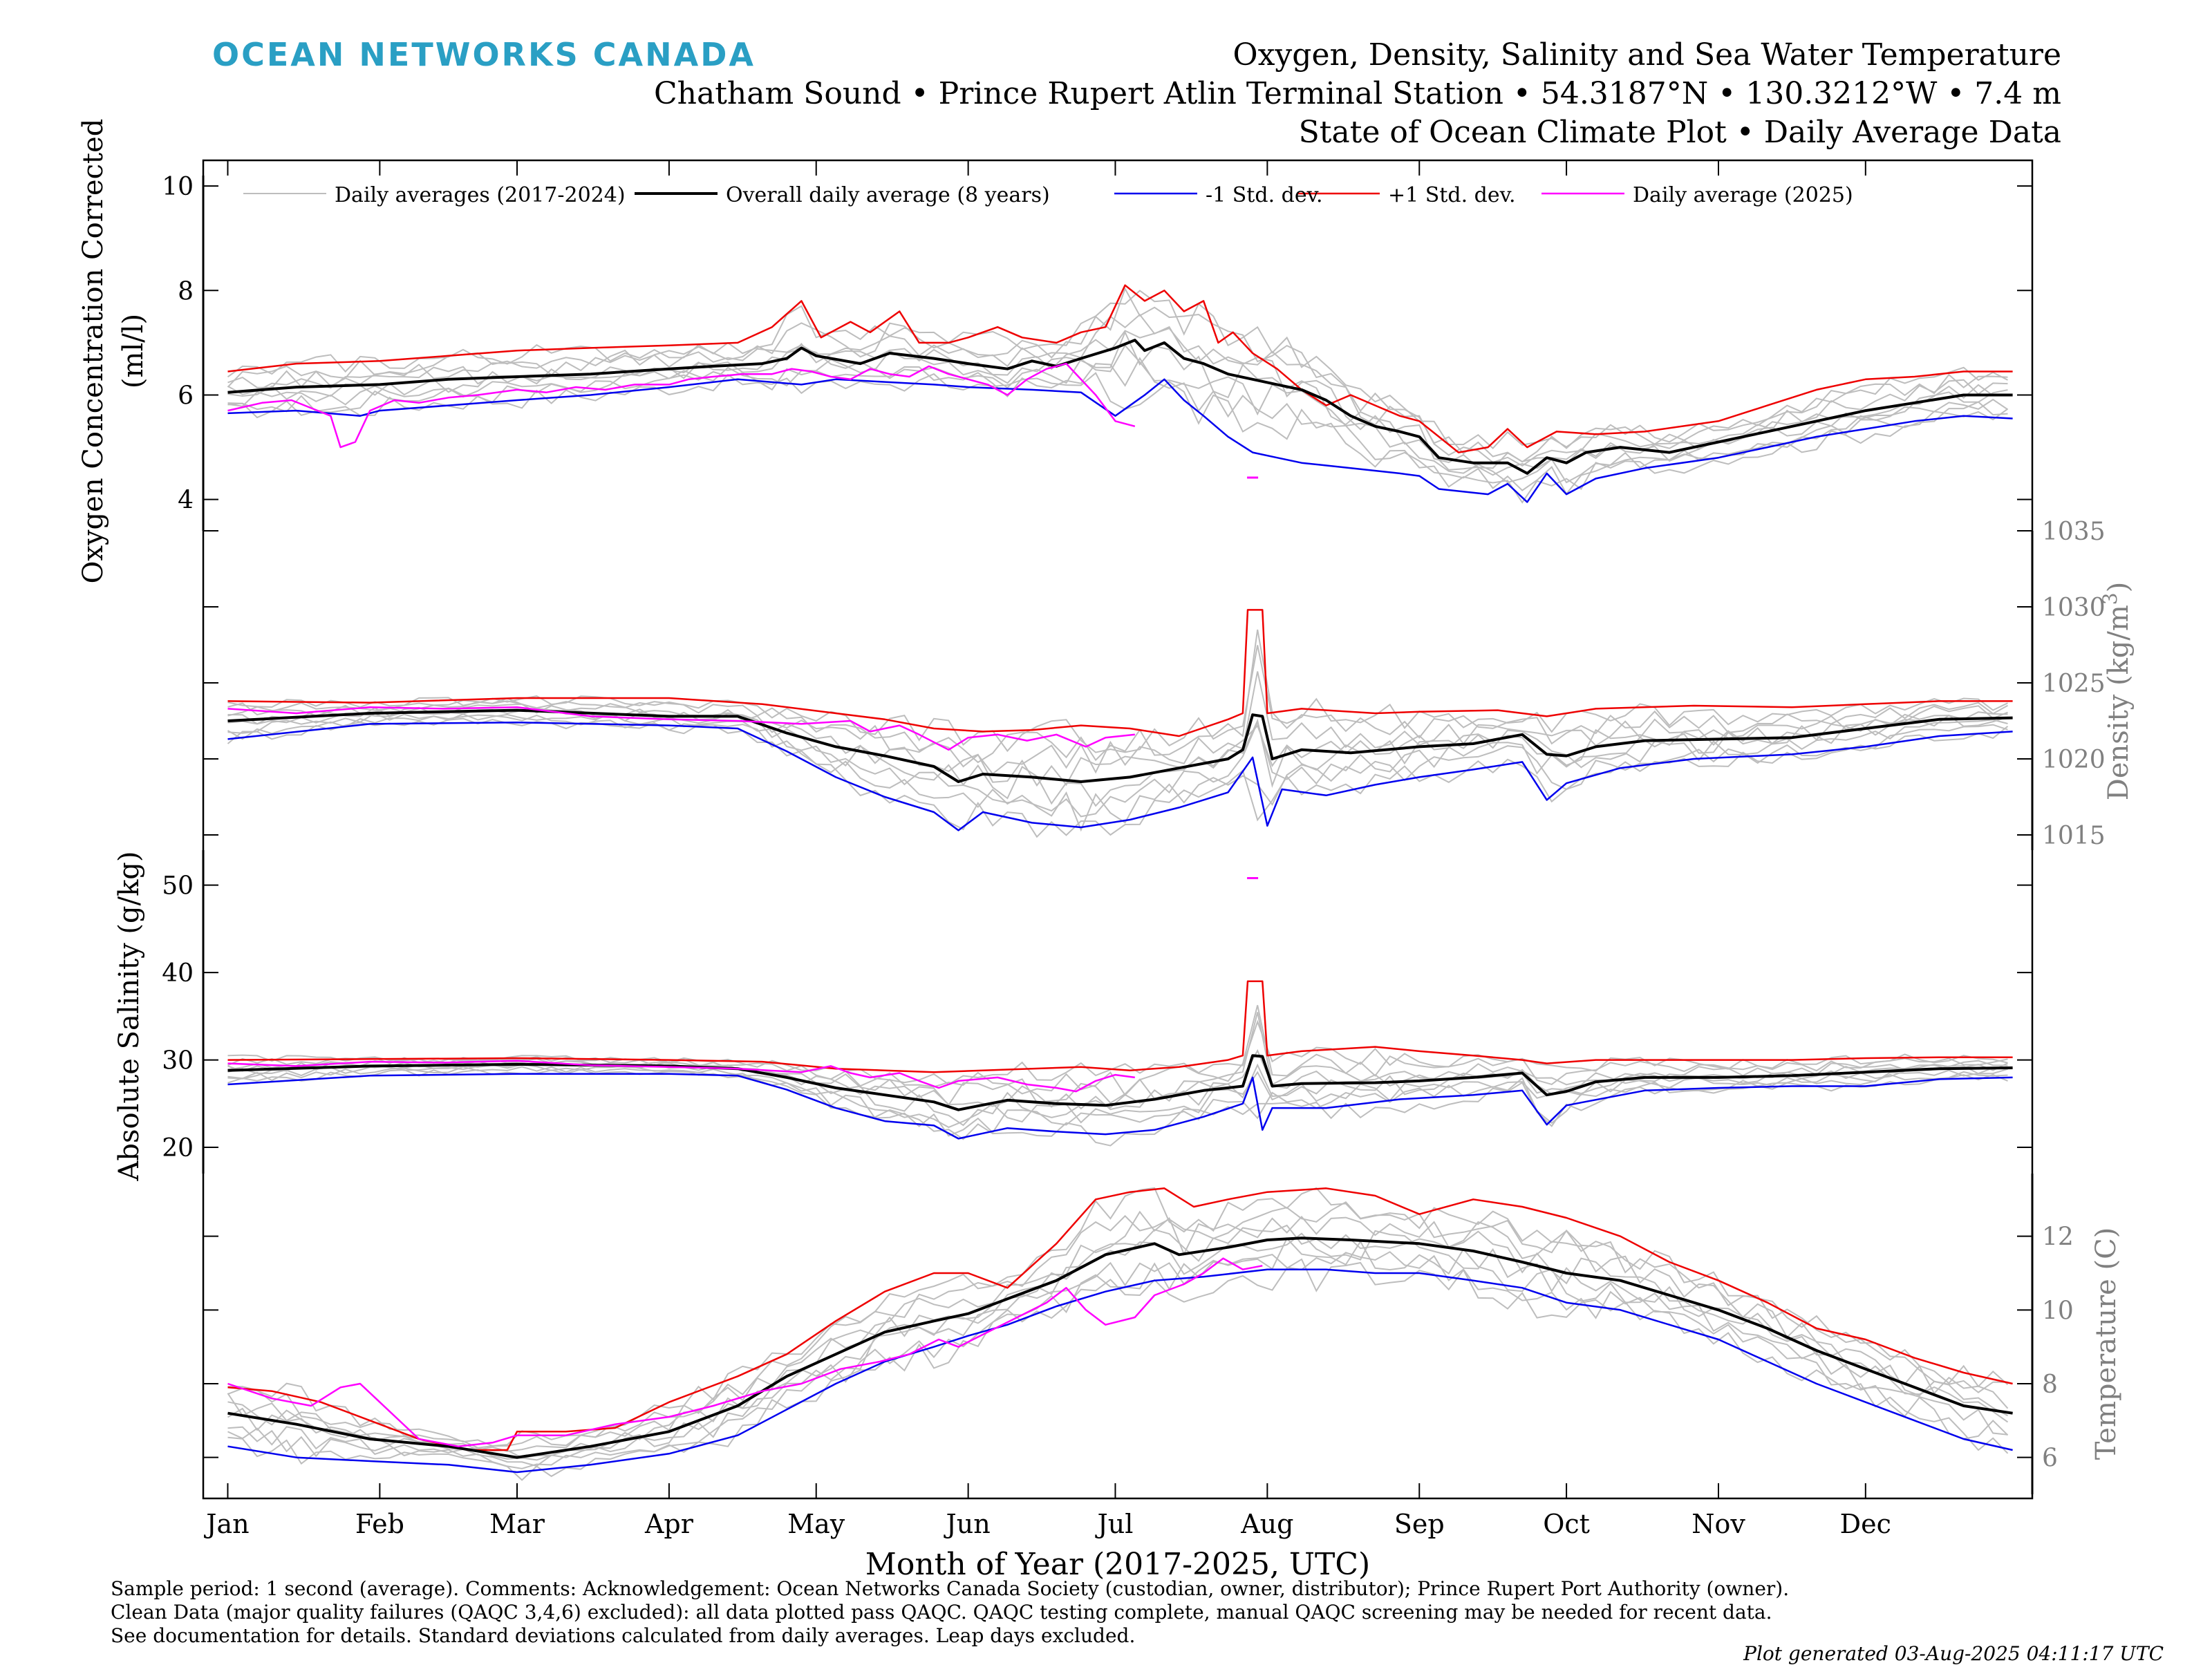 The width and height of the screenshot is (2212, 1665). I want to click on oxygen-mean-line, so click(1120, 407).